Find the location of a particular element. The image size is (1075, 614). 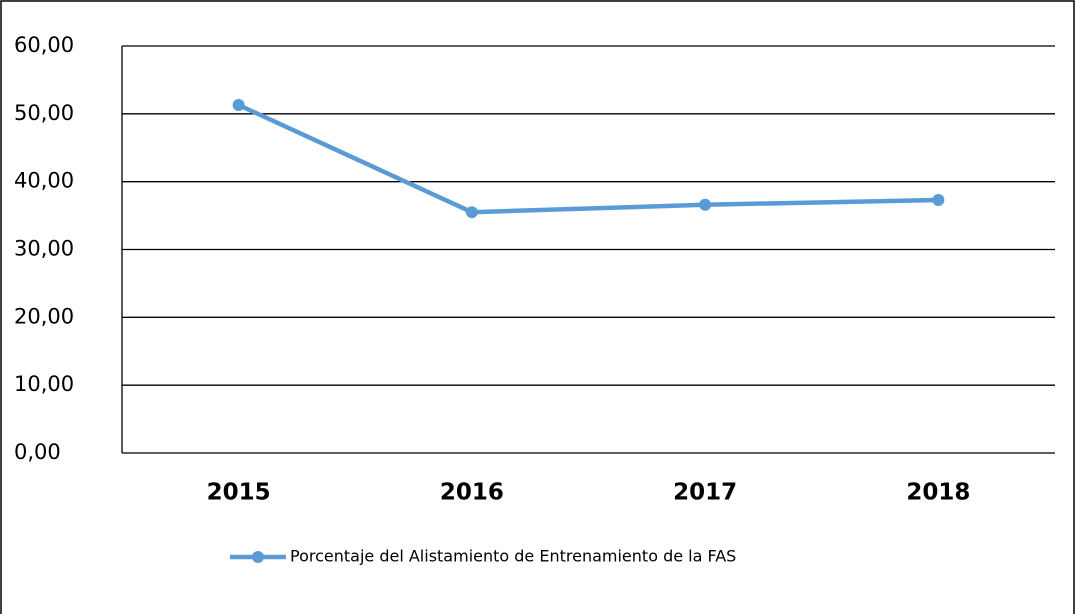

y-tick-label: 10,00 is located at coordinates (44, 384).